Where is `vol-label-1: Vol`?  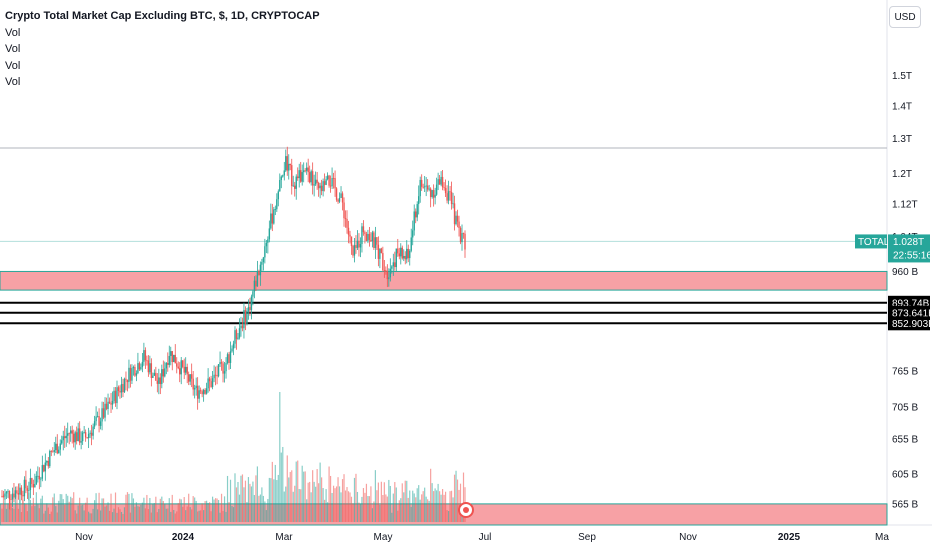 vol-label-1: Vol is located at coordinates (13, 32).